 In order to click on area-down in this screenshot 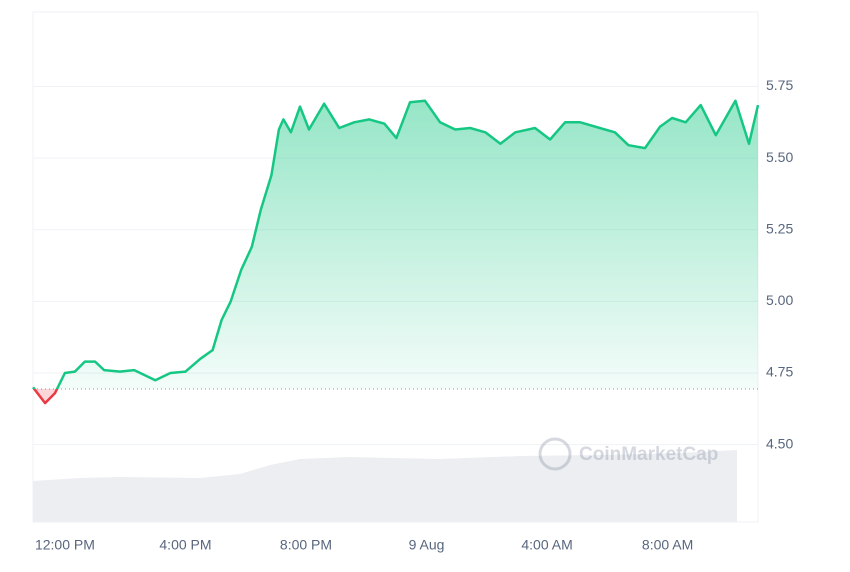, I will do `click(45, 396)`.